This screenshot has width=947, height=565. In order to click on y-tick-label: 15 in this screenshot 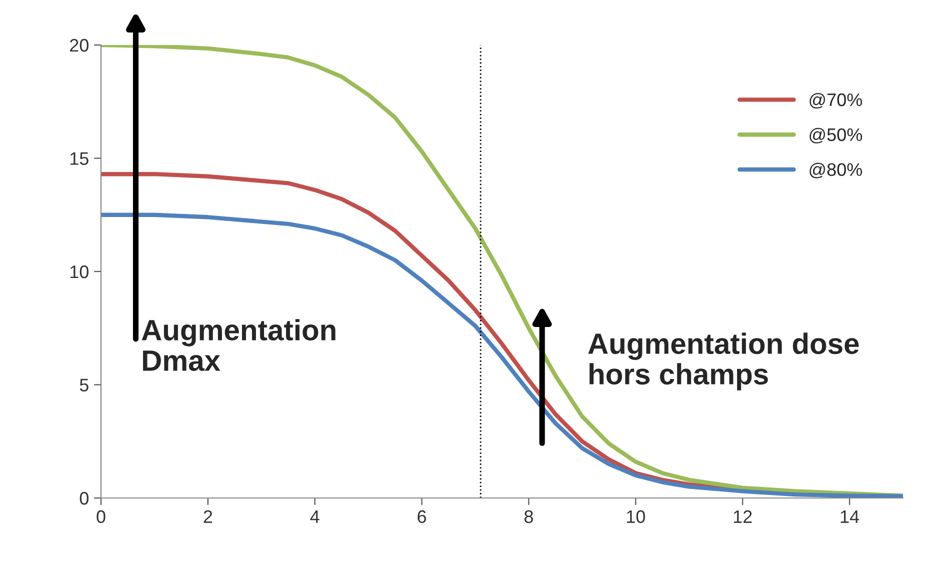, I will do `click(79, 158)`.